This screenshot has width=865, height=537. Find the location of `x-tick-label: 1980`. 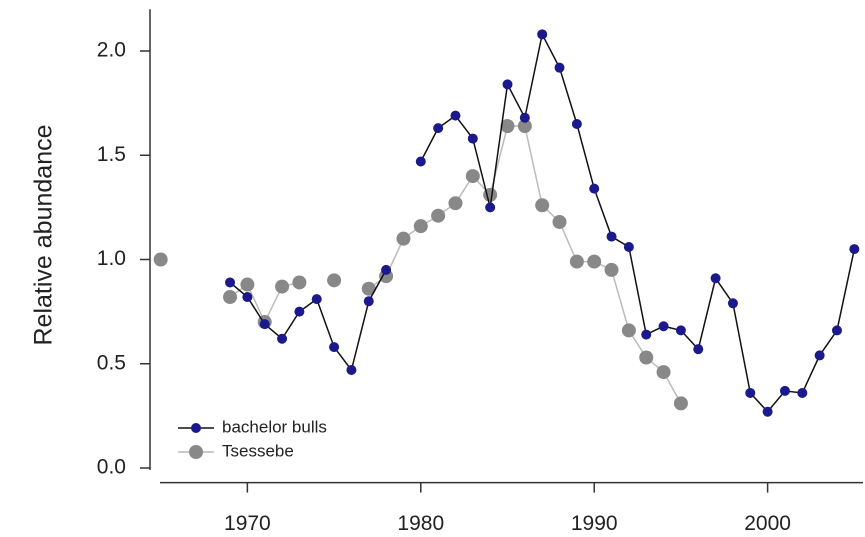

x-tick-label: 1980 is located at coordinates (420, 523).